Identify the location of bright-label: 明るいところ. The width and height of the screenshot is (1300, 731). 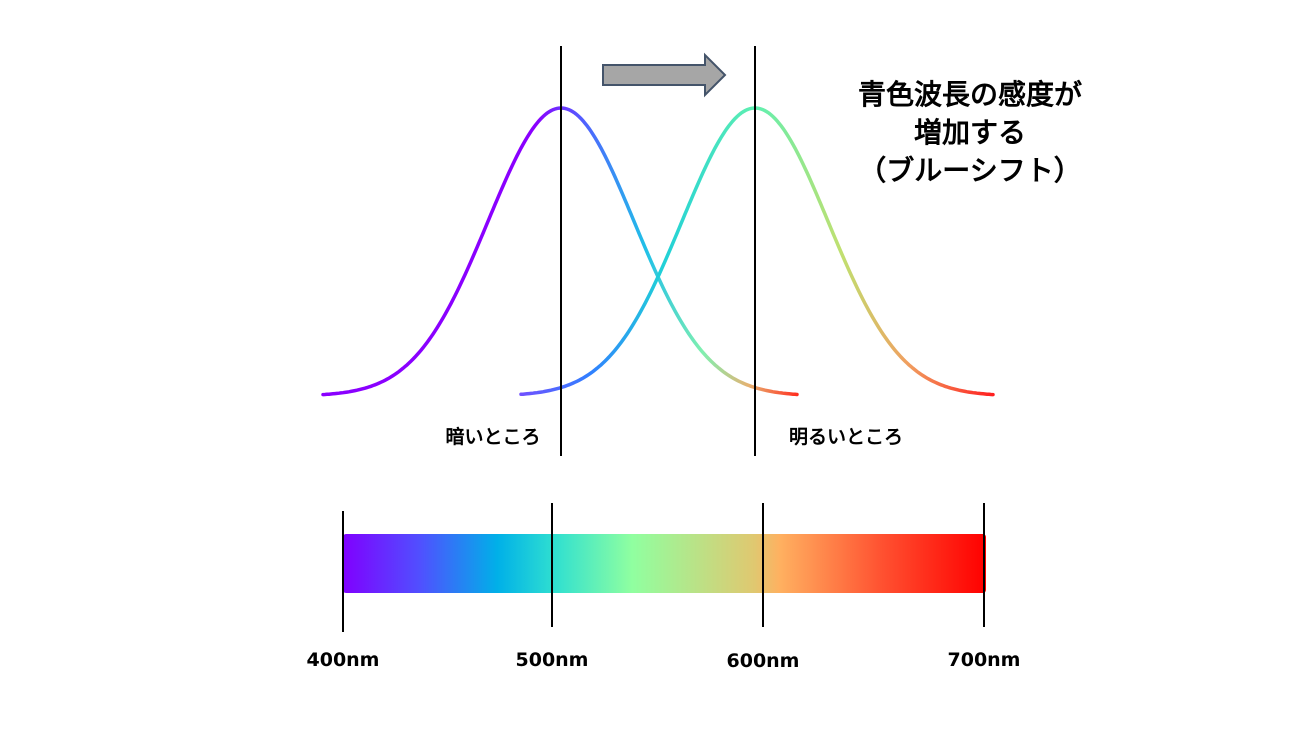
(846, 437).